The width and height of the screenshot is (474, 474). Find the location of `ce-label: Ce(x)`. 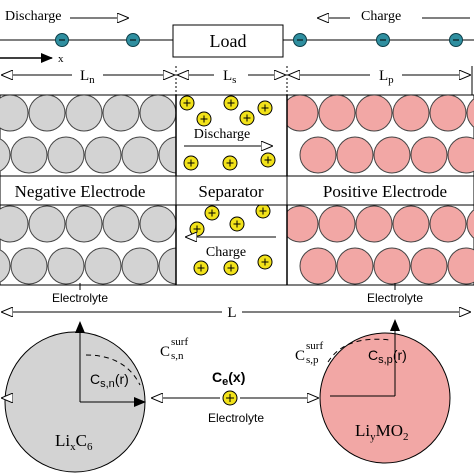

ce-label: Ce(x) is located at coordinates (228, 378).